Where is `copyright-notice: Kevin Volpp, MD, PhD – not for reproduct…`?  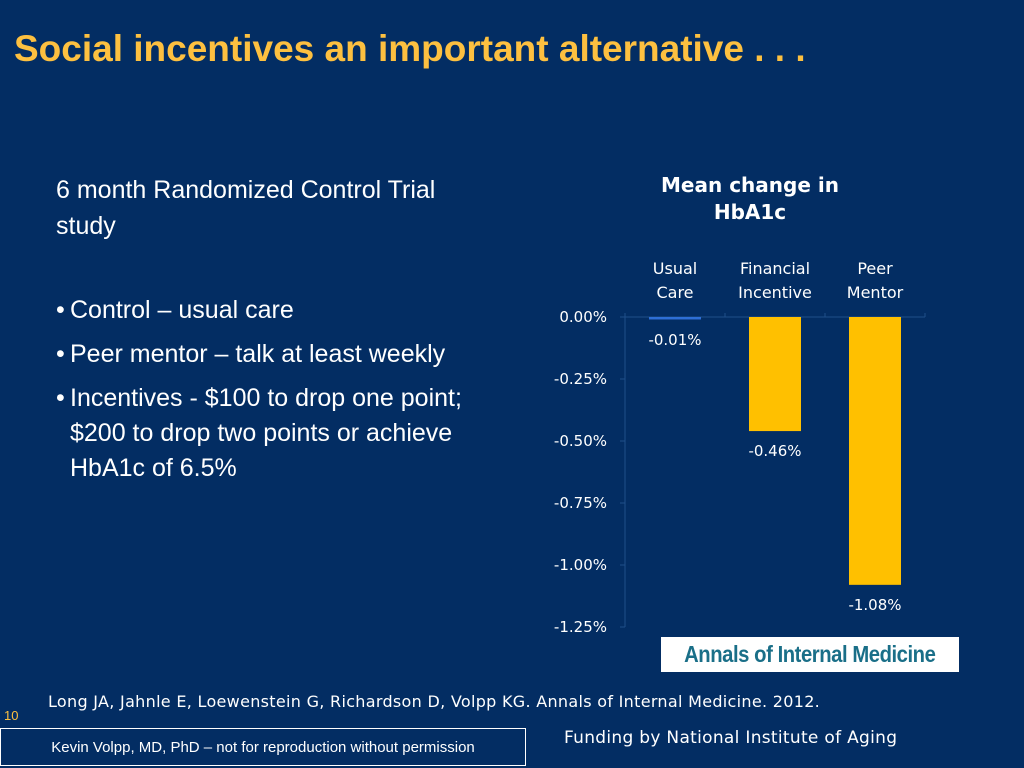
copyright-notice: Kevin Volpp, MD, PhD – not for reproduct… is located at coordinates (263, 747).